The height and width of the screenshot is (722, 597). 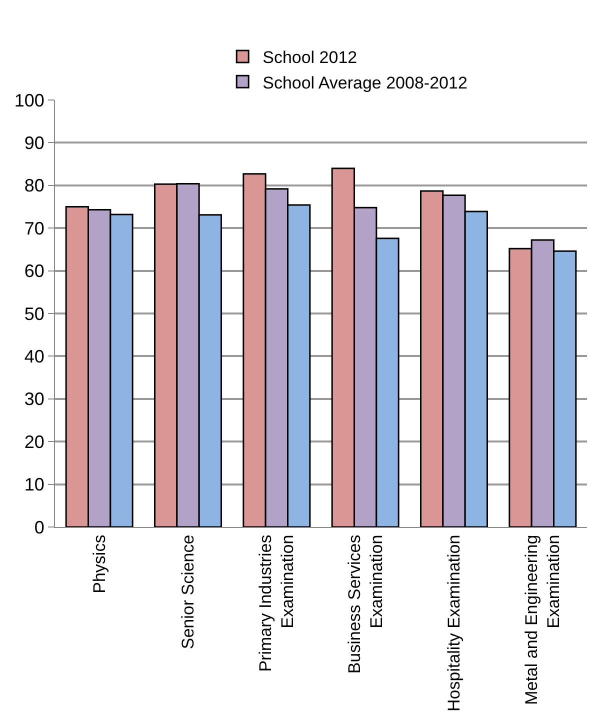 What do you see at coordinates (34, 143) in the screenshot?
I see `y-tick-label: 90` at bounding box center [34, 143].